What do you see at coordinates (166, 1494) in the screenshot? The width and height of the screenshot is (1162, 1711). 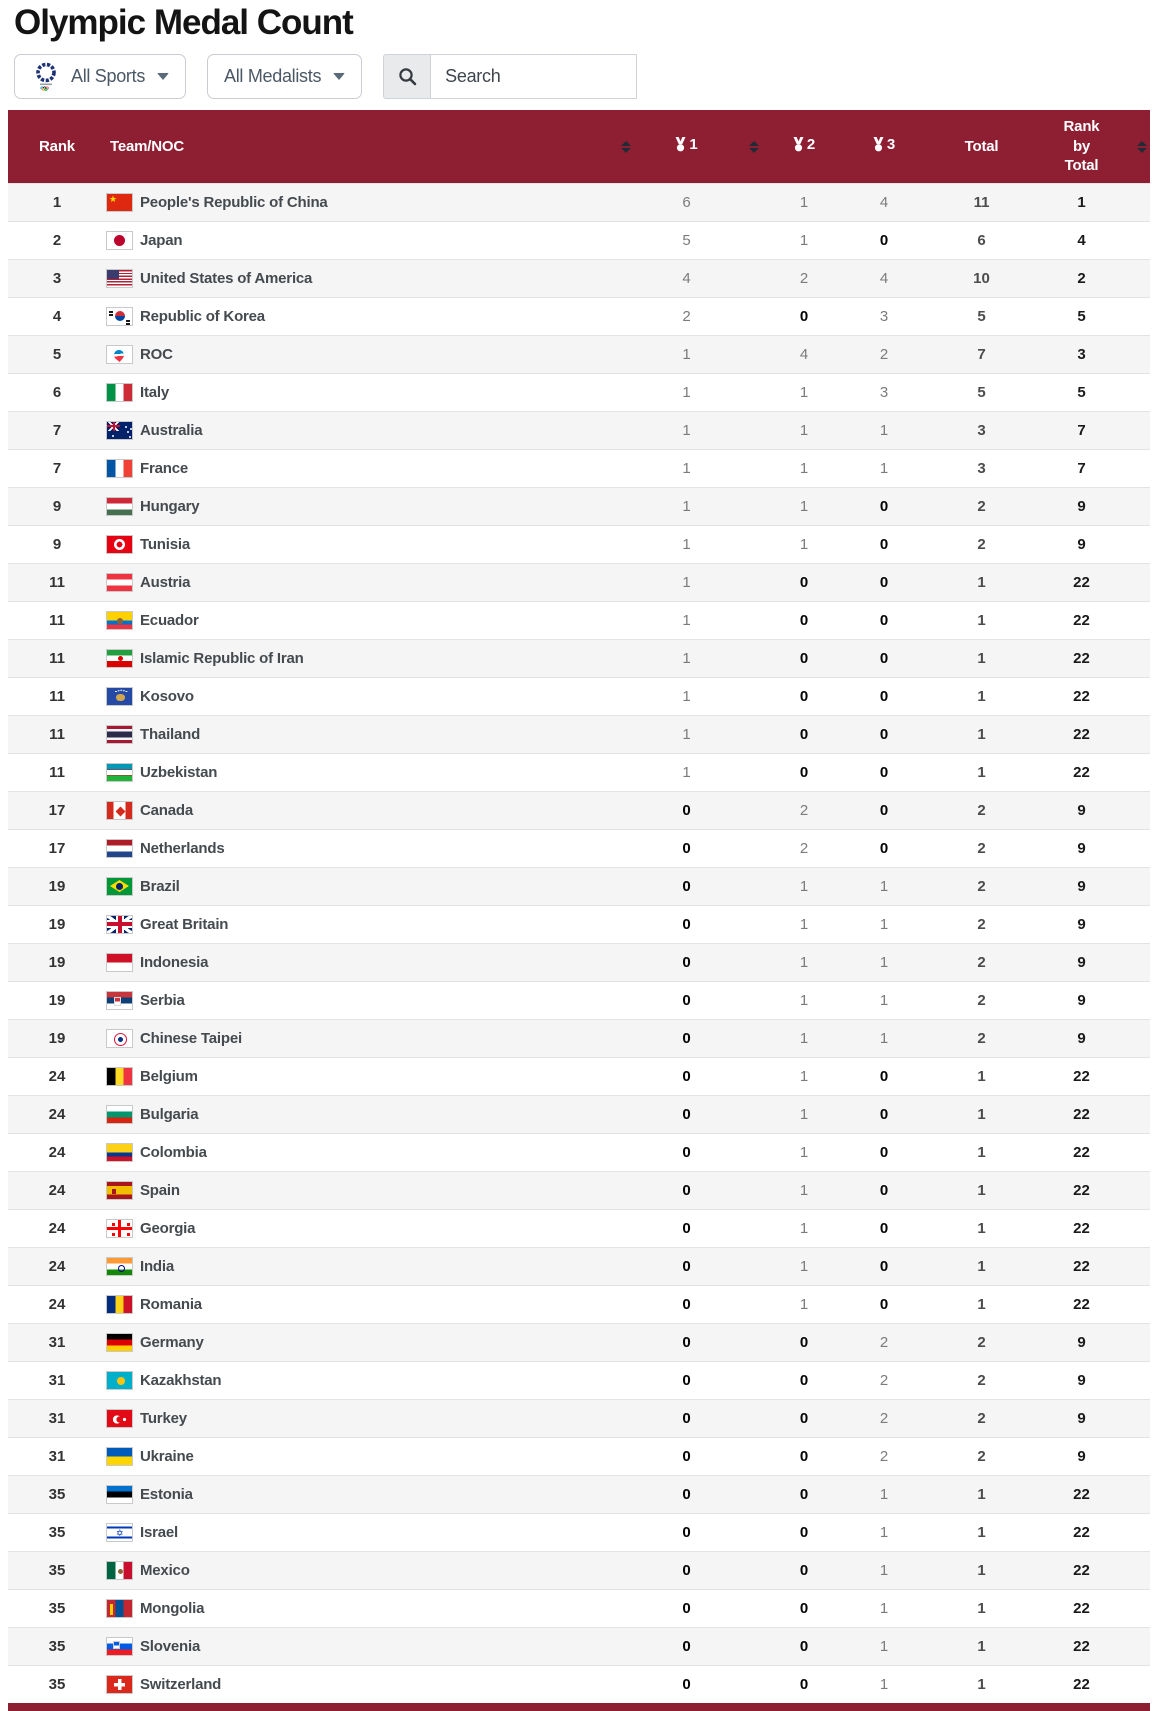 I see `country-name: Estonia` at bounding box center [166, 1494].